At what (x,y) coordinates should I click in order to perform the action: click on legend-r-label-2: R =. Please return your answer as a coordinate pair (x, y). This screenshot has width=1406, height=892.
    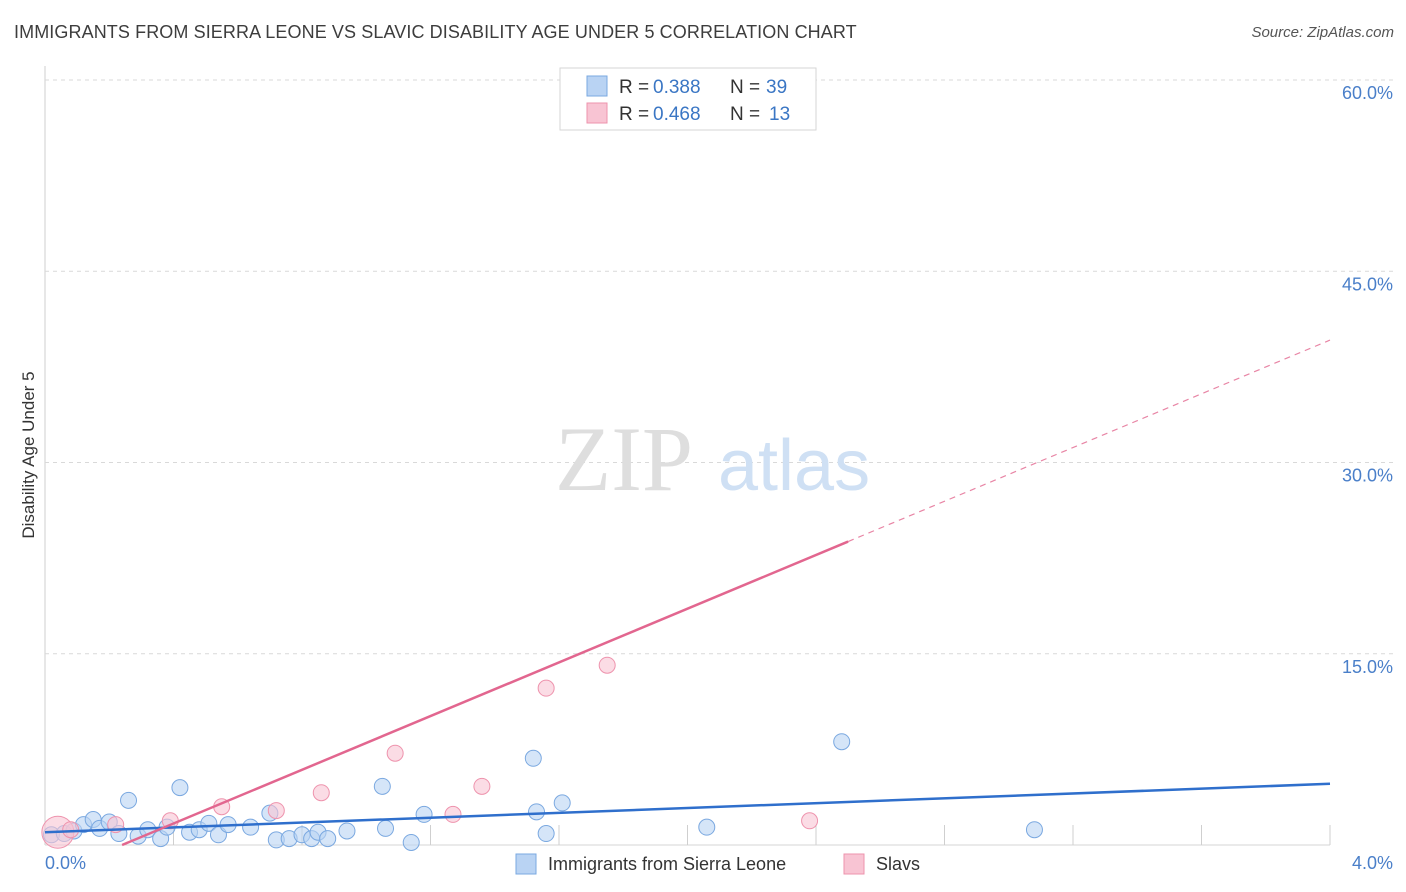
    Looking at the image, I should click on (634, 114).